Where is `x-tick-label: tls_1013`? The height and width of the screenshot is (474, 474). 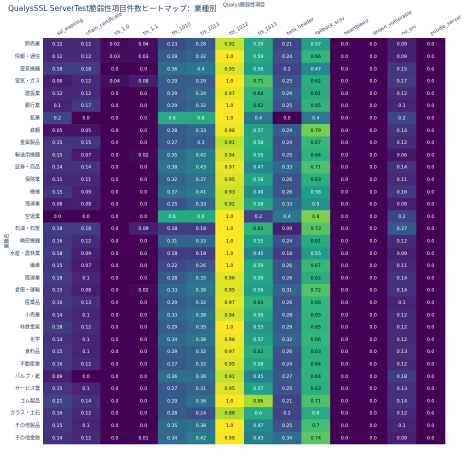 x-tick-label: tls_1013 is located at coordinates (267, 29).